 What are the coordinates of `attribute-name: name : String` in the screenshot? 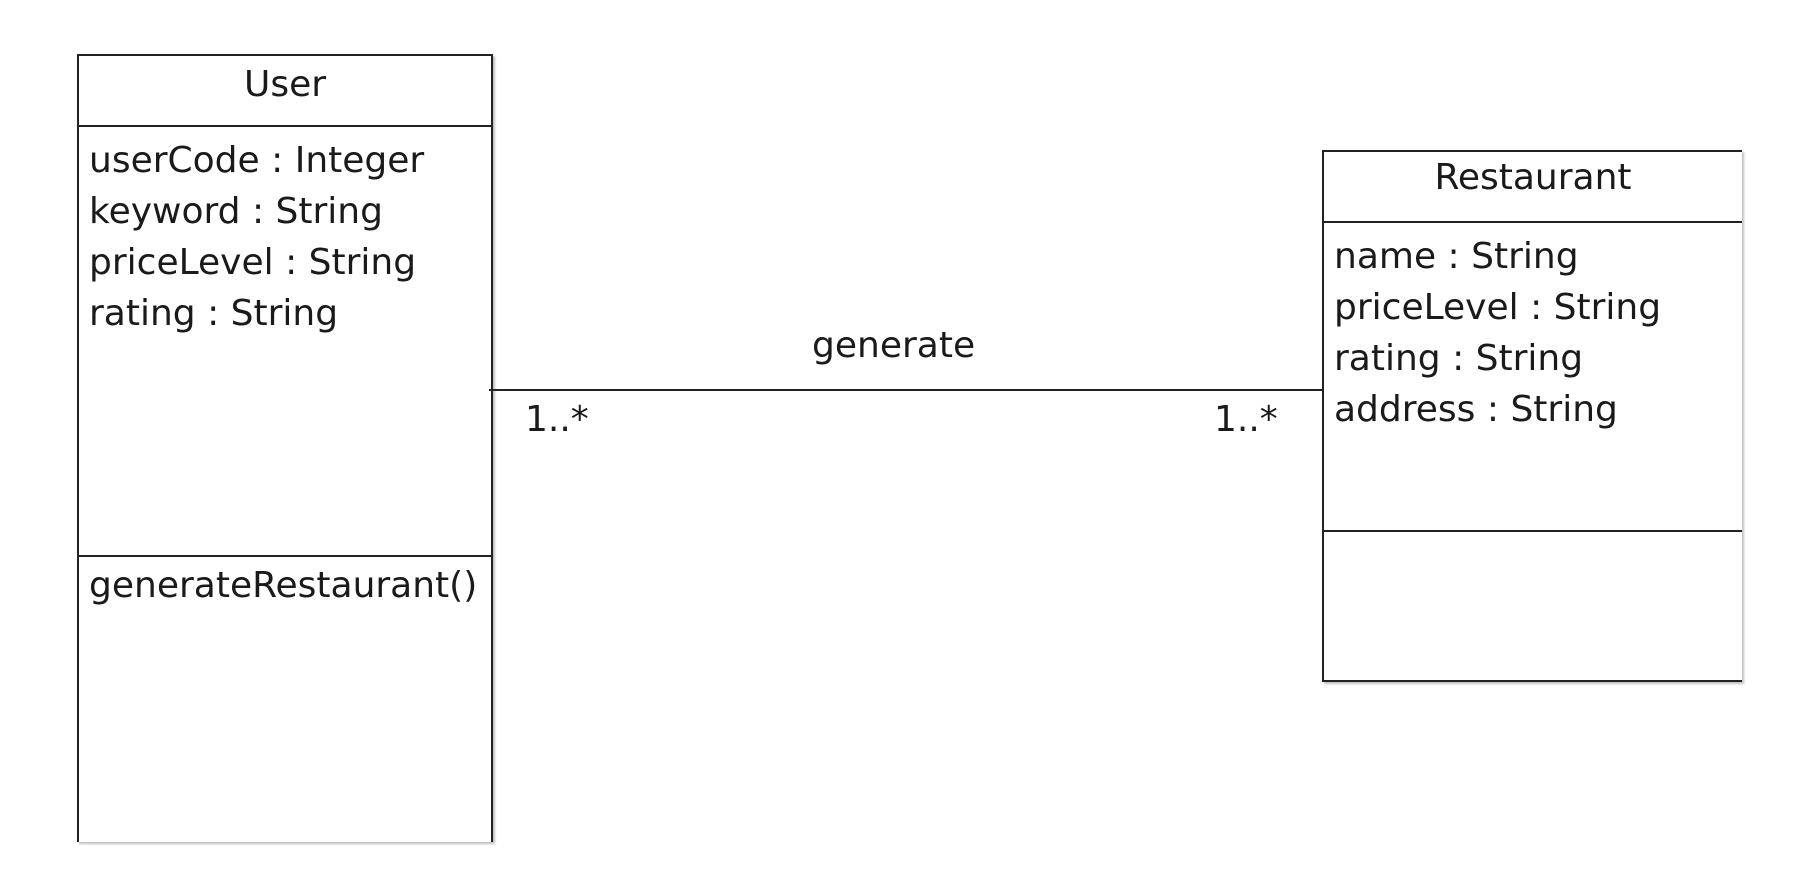 It's located at (1456, 256).